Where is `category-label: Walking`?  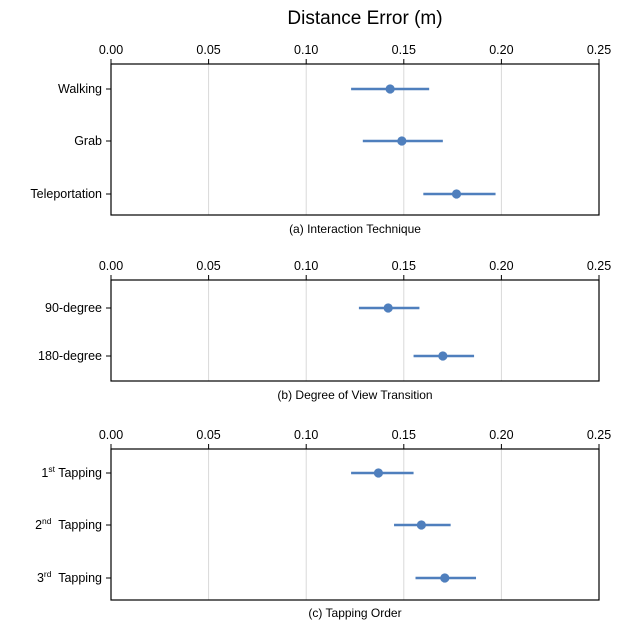 category-label: Walking is located at coordinates (80, 89).